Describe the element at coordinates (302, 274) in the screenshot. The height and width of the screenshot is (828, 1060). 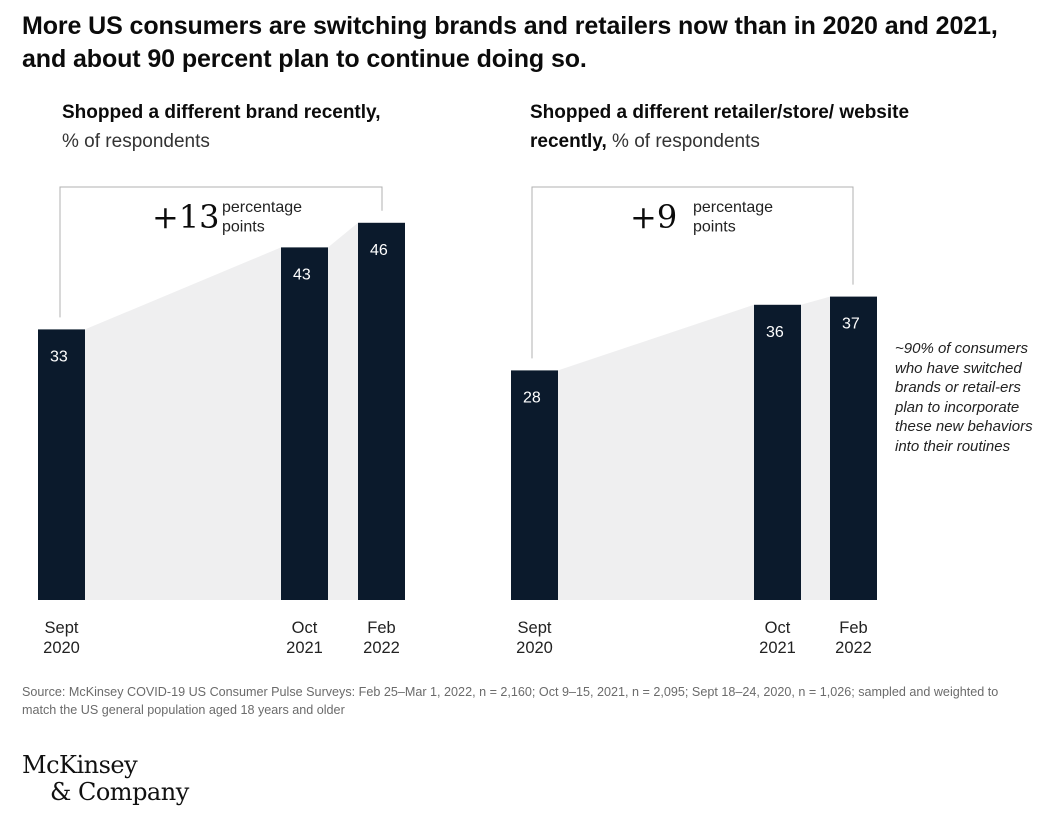
I see `left-bar-label-2: 43` at that location.